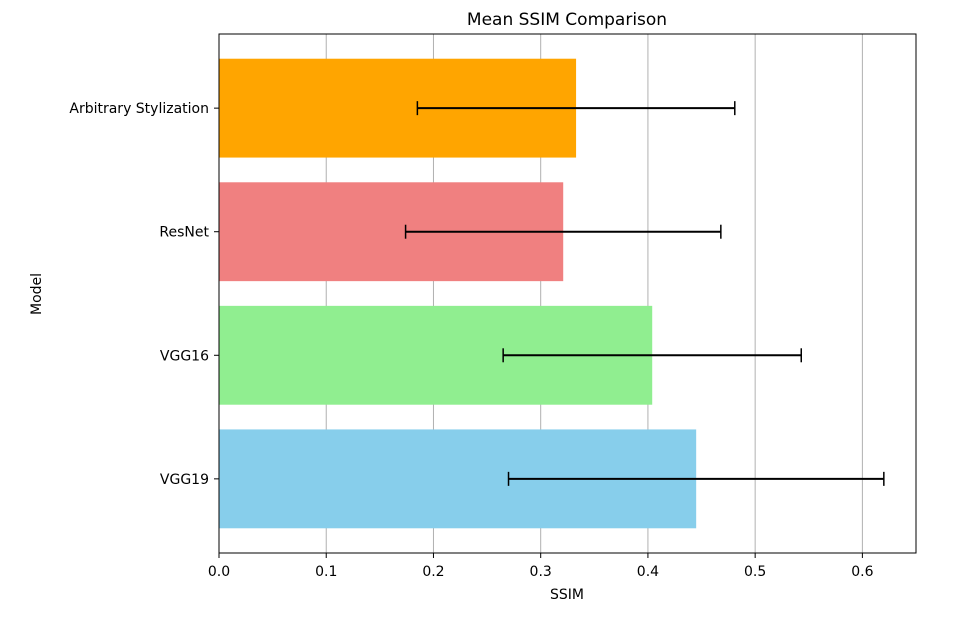 The width and height of the screenshot is (969, 619). I want to click on x-axis-label: SSIM, so click(567, 595).